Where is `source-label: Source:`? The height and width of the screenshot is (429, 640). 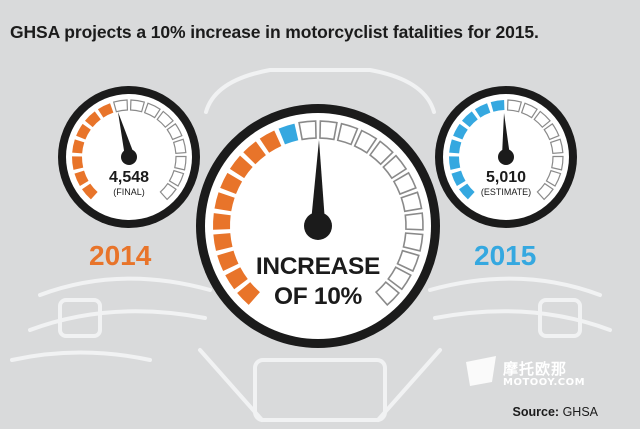
source-label: Source: is located at coordinates (536, 412).